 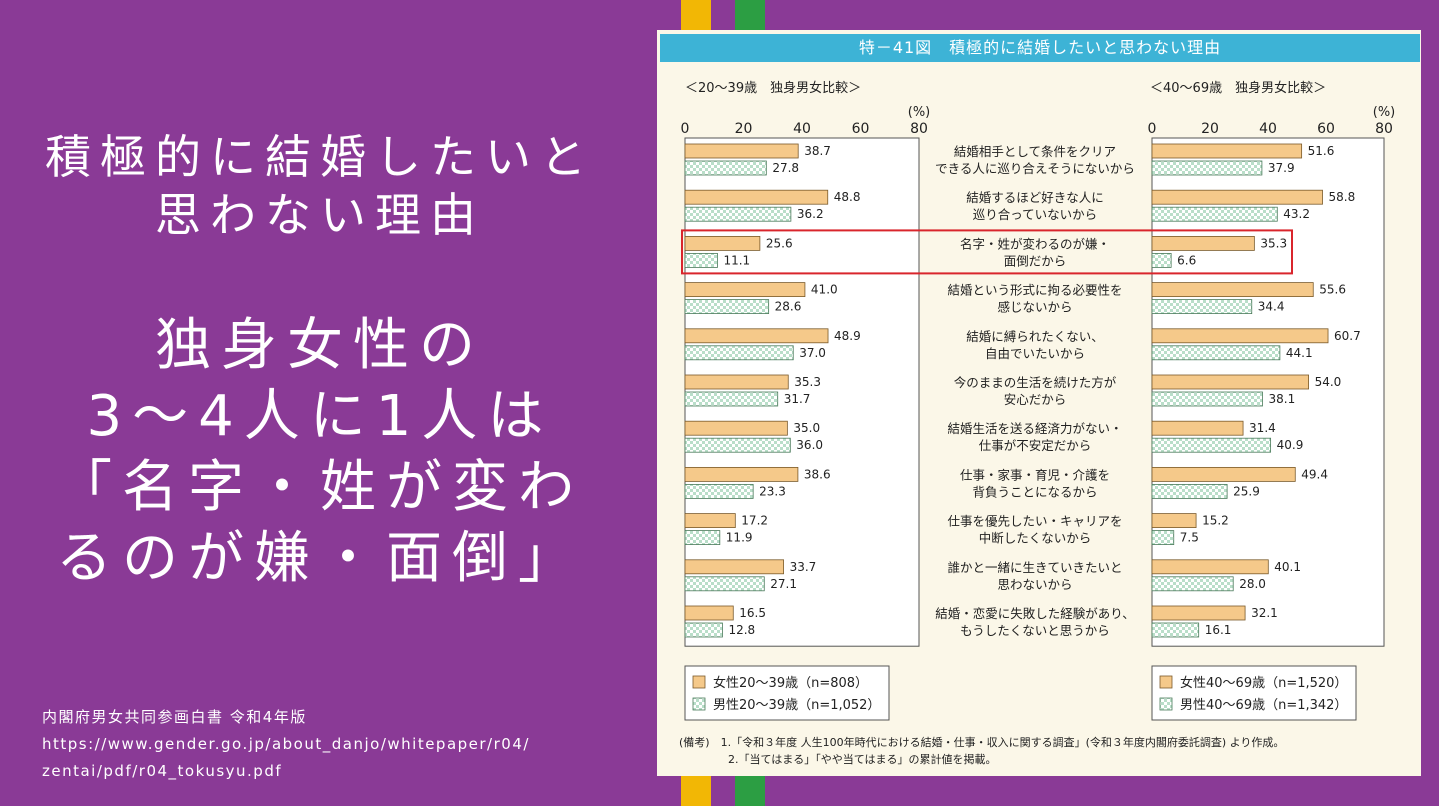 I want to click on male-value: 34.4, so click(x=1271, y=307).